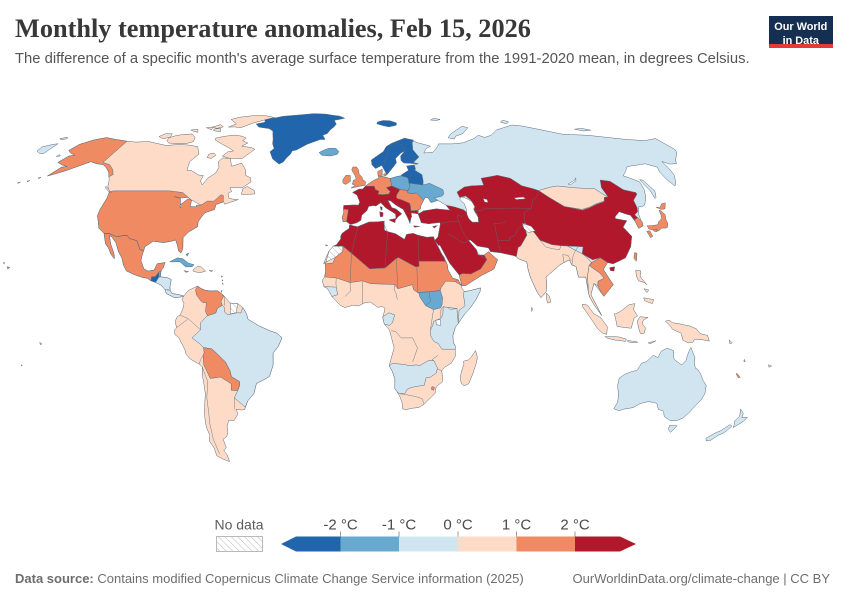 This screenshot has width=850, height=600. Describe the element at coordinates (458, 525) in the screenshot. I see `svg-text: 0 °C` at that location.